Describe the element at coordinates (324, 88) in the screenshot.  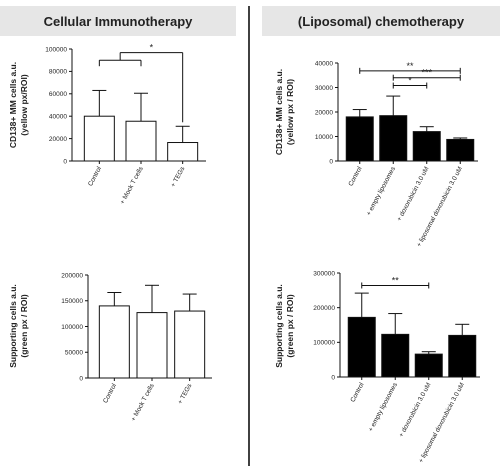
I see `y-tick-label: 30000` at that location.